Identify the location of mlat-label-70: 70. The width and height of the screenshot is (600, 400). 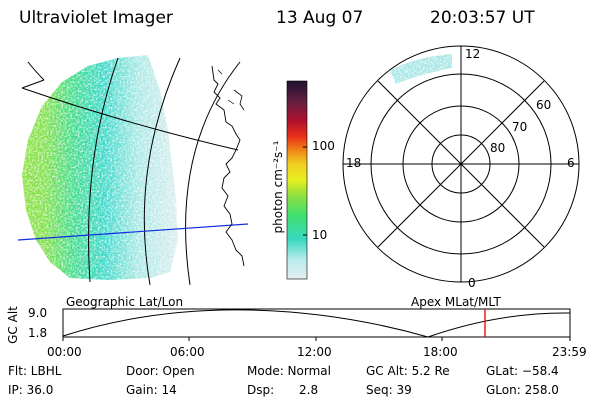
(520, 127).